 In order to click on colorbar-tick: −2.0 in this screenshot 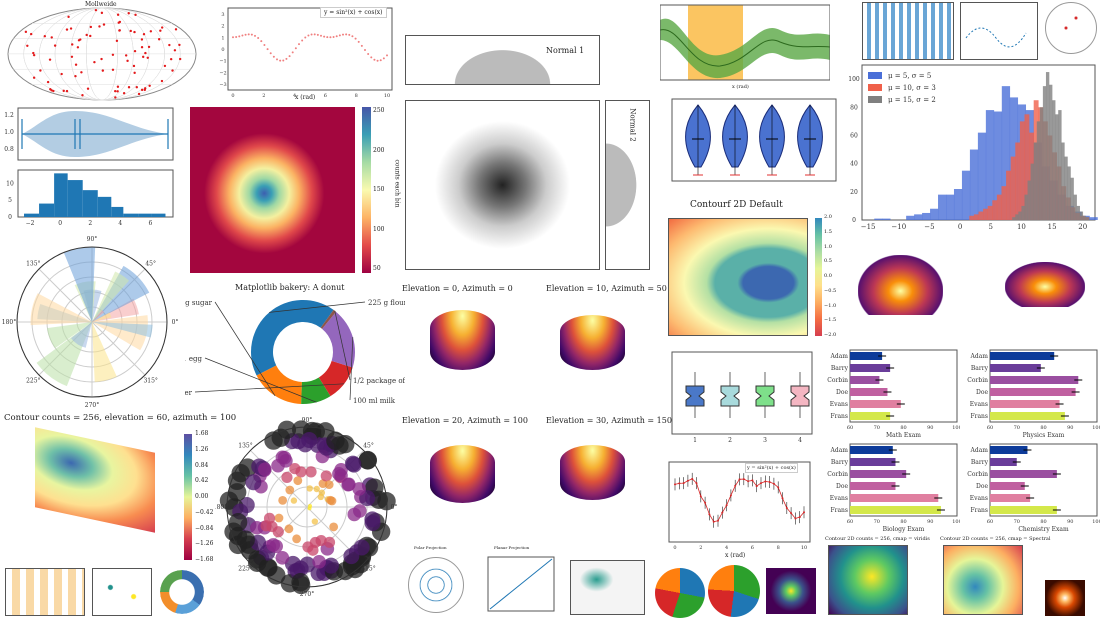, I will do `click(830, 335)`.